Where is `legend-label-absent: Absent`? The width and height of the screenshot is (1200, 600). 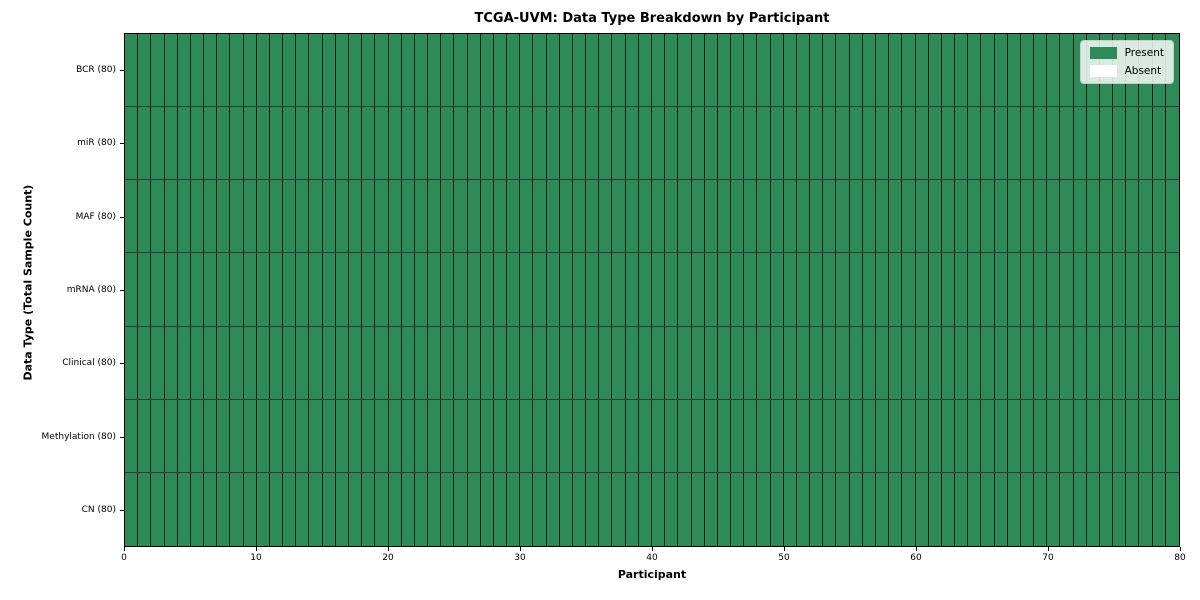
legend-label-absent: Absent is located at coordinates (1143, 71).